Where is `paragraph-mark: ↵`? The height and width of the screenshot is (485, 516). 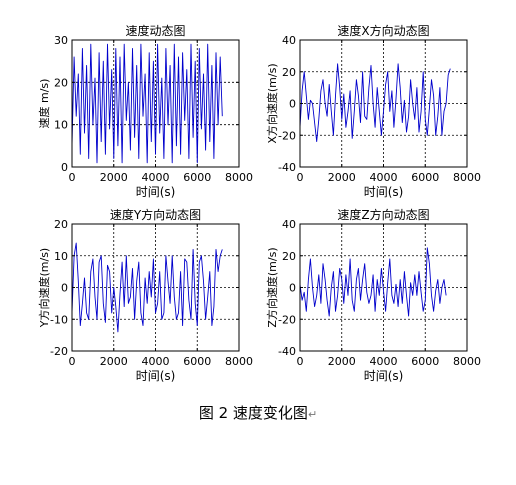 paragraph-mark: ↵ is located at coordinates (312, 414).